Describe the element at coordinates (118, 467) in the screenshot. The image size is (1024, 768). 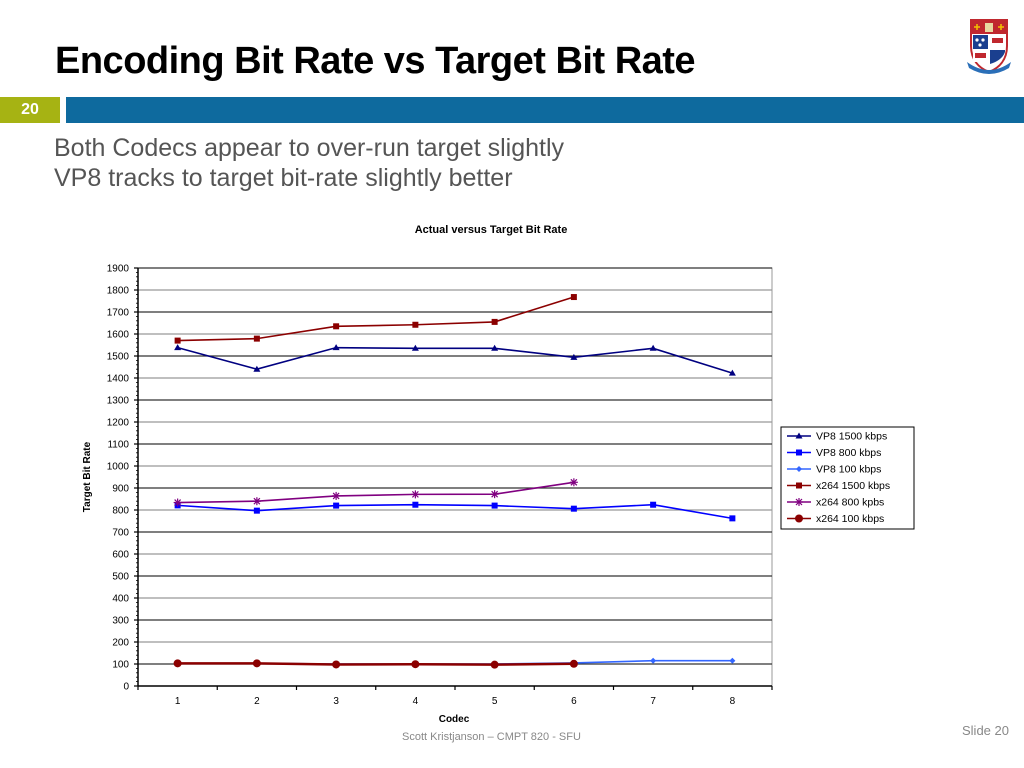
I see `y-tick-label: 1000` at that location.